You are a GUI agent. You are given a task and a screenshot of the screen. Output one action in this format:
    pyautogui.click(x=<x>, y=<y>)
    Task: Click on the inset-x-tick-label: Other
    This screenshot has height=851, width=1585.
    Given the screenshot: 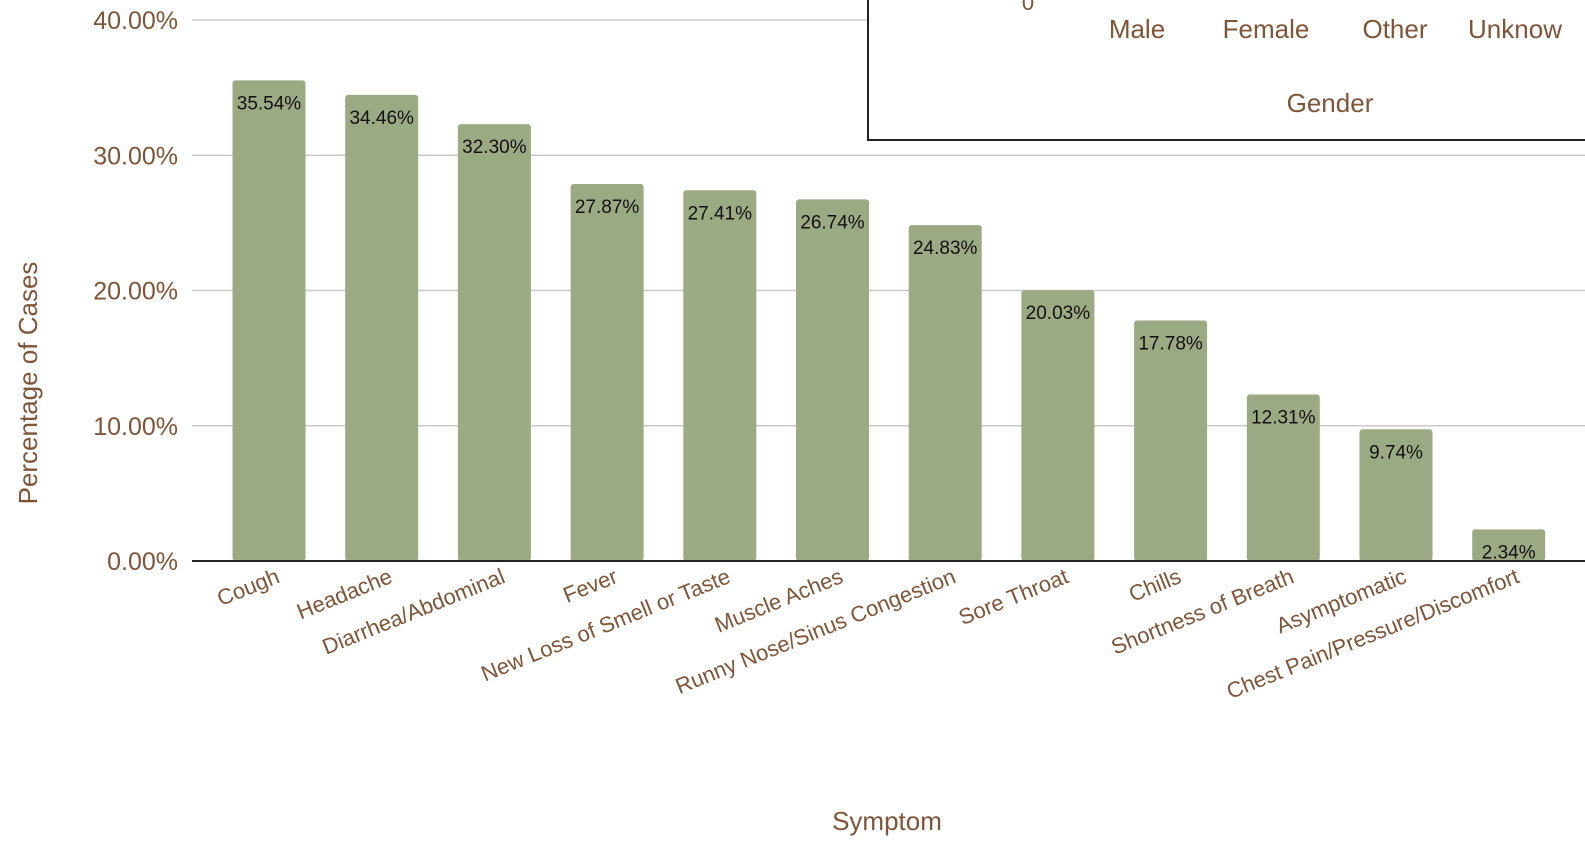 What is the action you would take?
    pyautogui.click(x=1394, y=29)
    